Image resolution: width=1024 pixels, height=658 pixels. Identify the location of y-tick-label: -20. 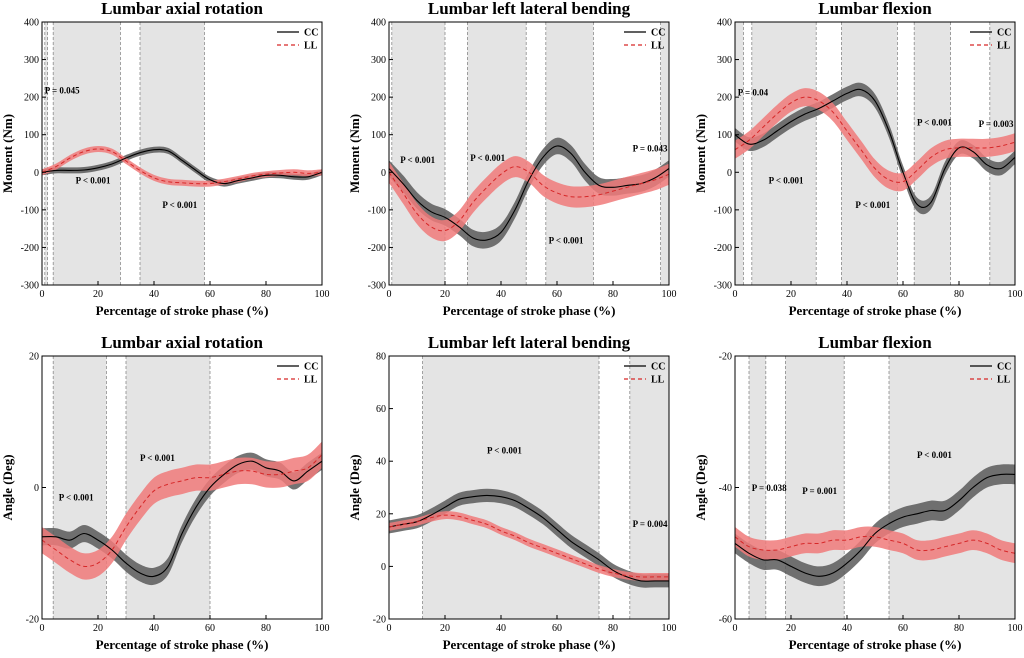
(32, 620).